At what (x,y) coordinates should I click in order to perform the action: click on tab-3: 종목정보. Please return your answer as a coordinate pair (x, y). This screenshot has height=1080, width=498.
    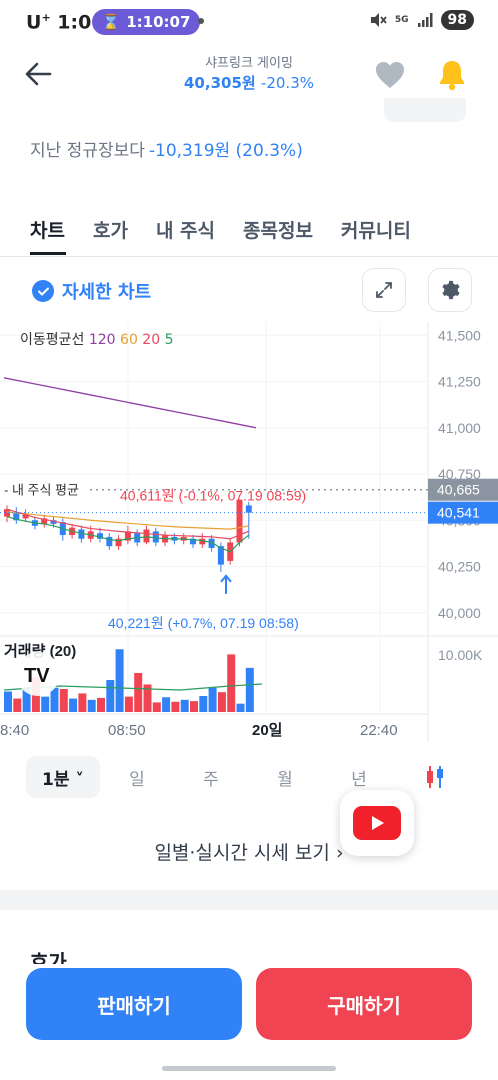
    Looking at the image, I should click on (278, 231).